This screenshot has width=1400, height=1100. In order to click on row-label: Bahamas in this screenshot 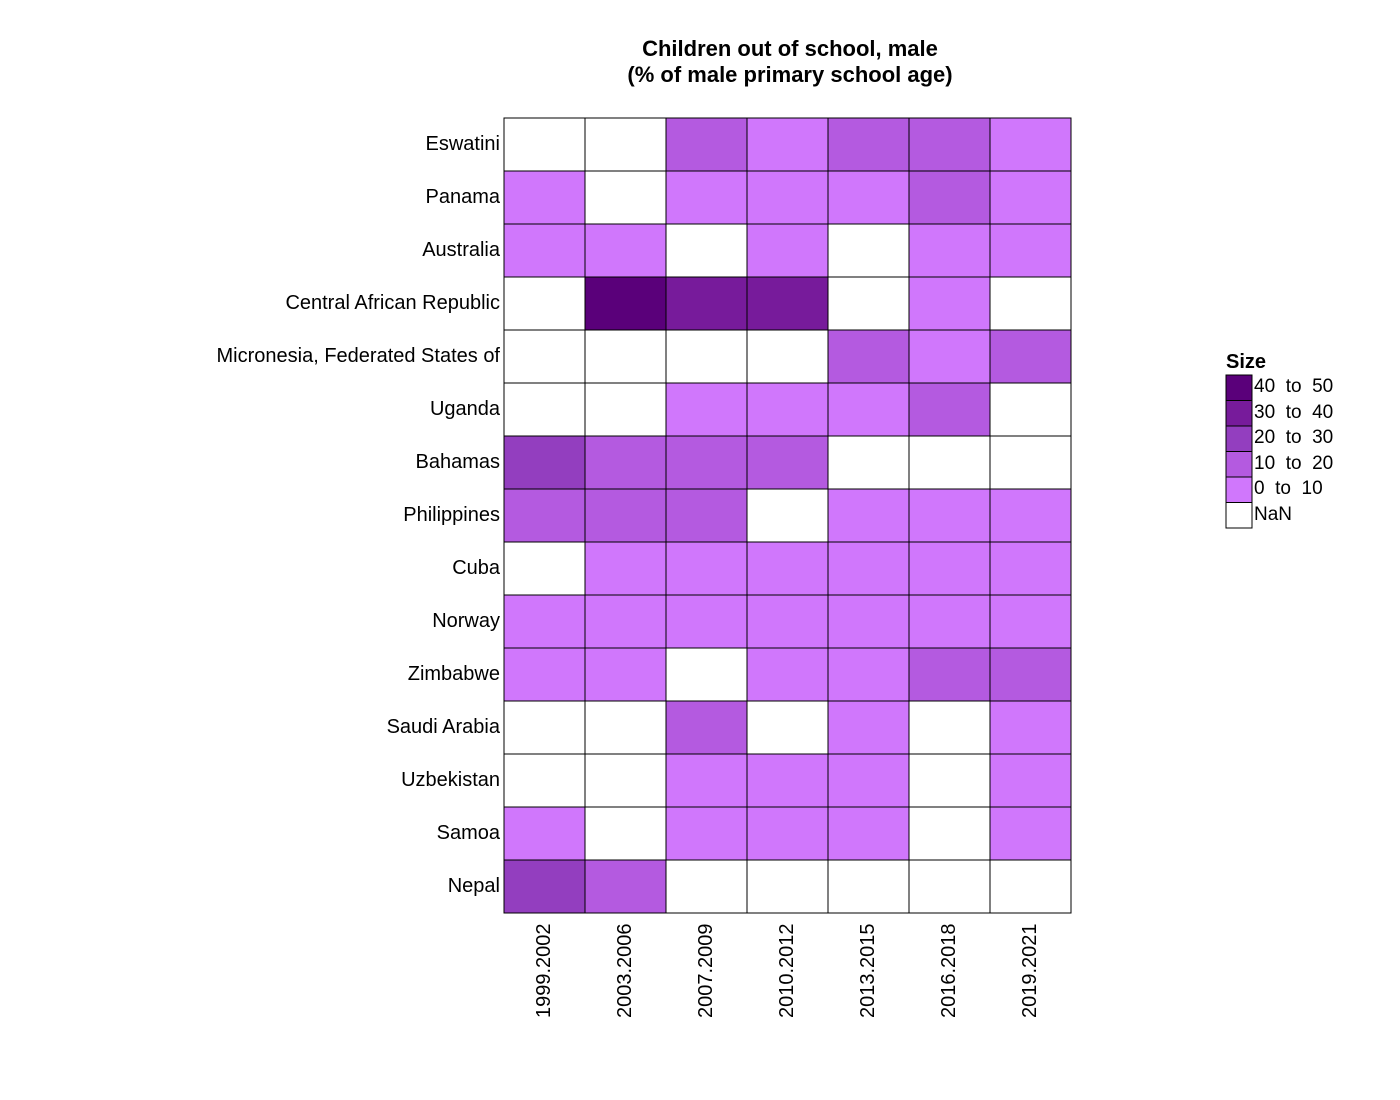, I will do `click(458, 461)`.